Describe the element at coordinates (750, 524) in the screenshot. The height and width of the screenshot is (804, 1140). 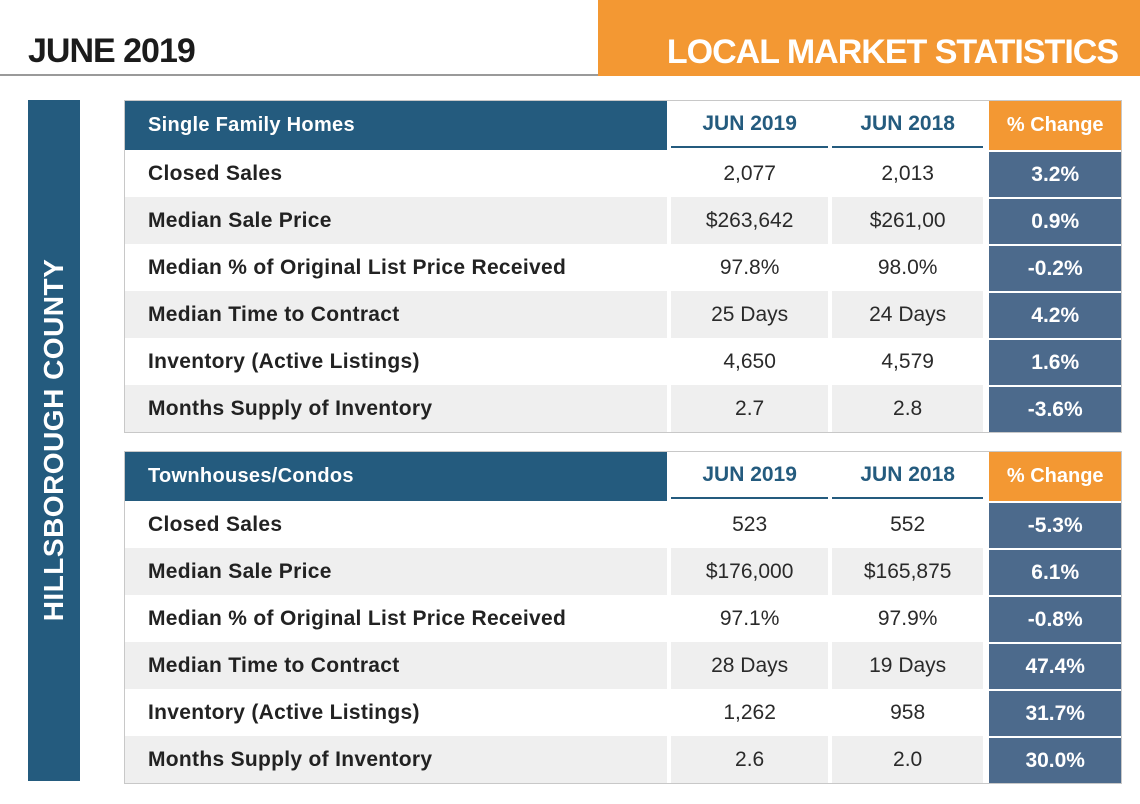
I see `current-value: 523` at that location.